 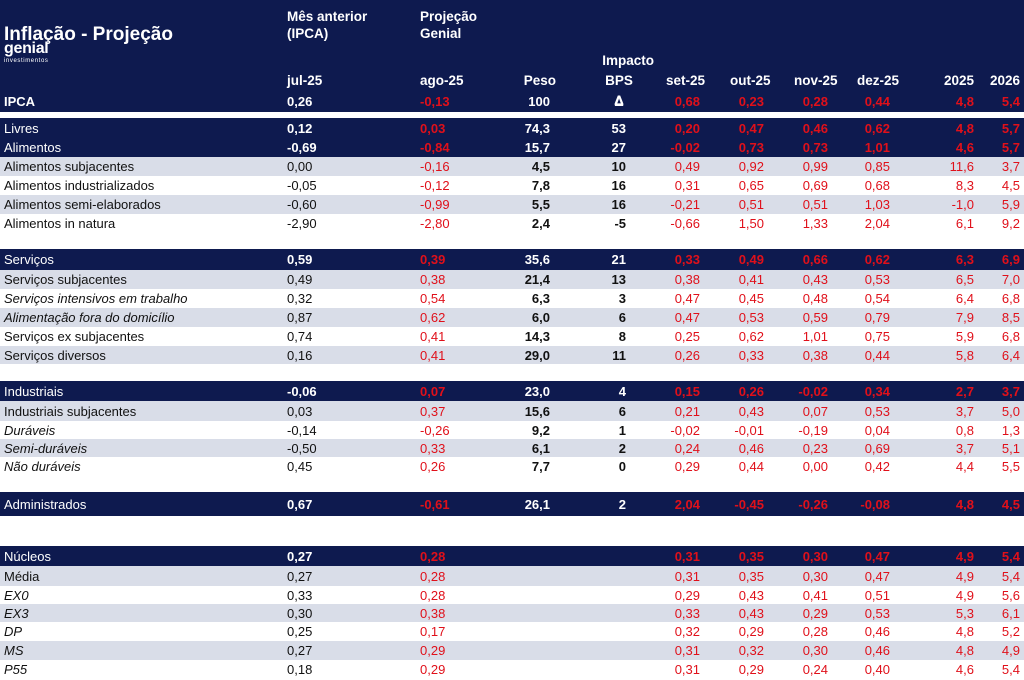 I want to click on cell-y2025: 4,4, so click(x=964, y=466).